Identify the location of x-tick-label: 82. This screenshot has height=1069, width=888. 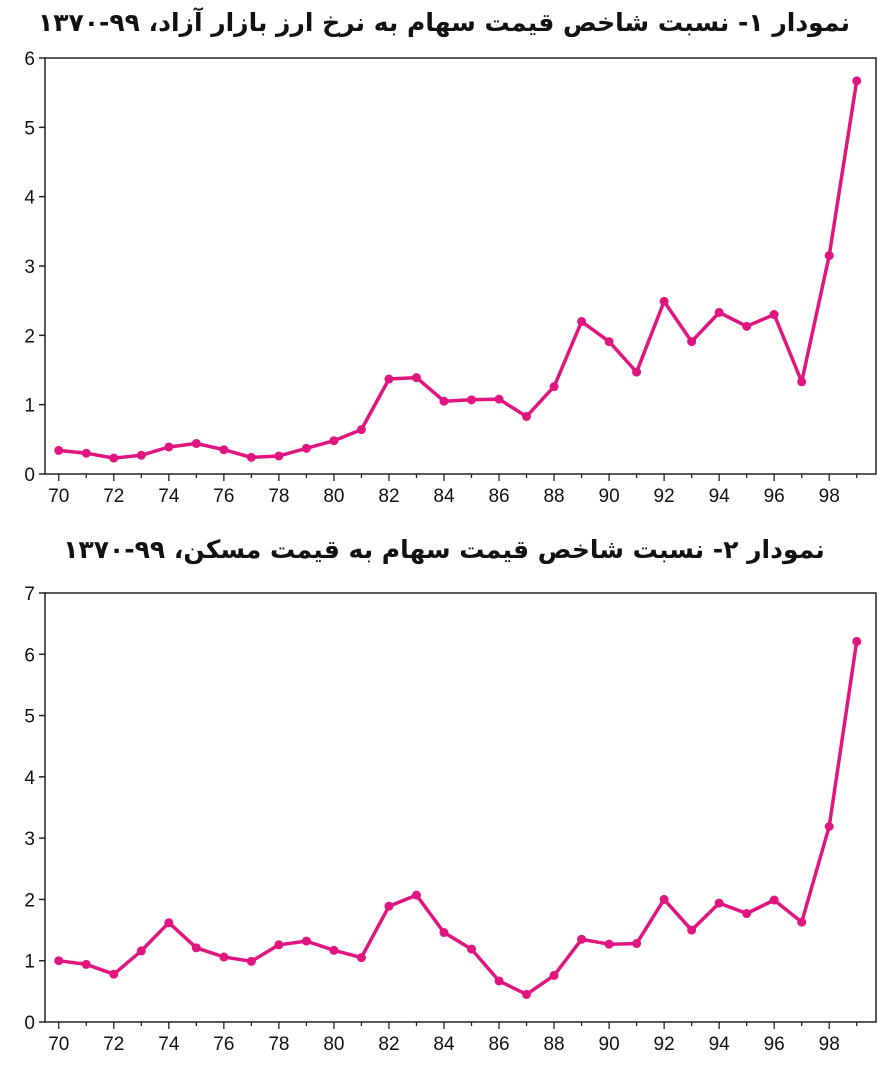
(388, 496).